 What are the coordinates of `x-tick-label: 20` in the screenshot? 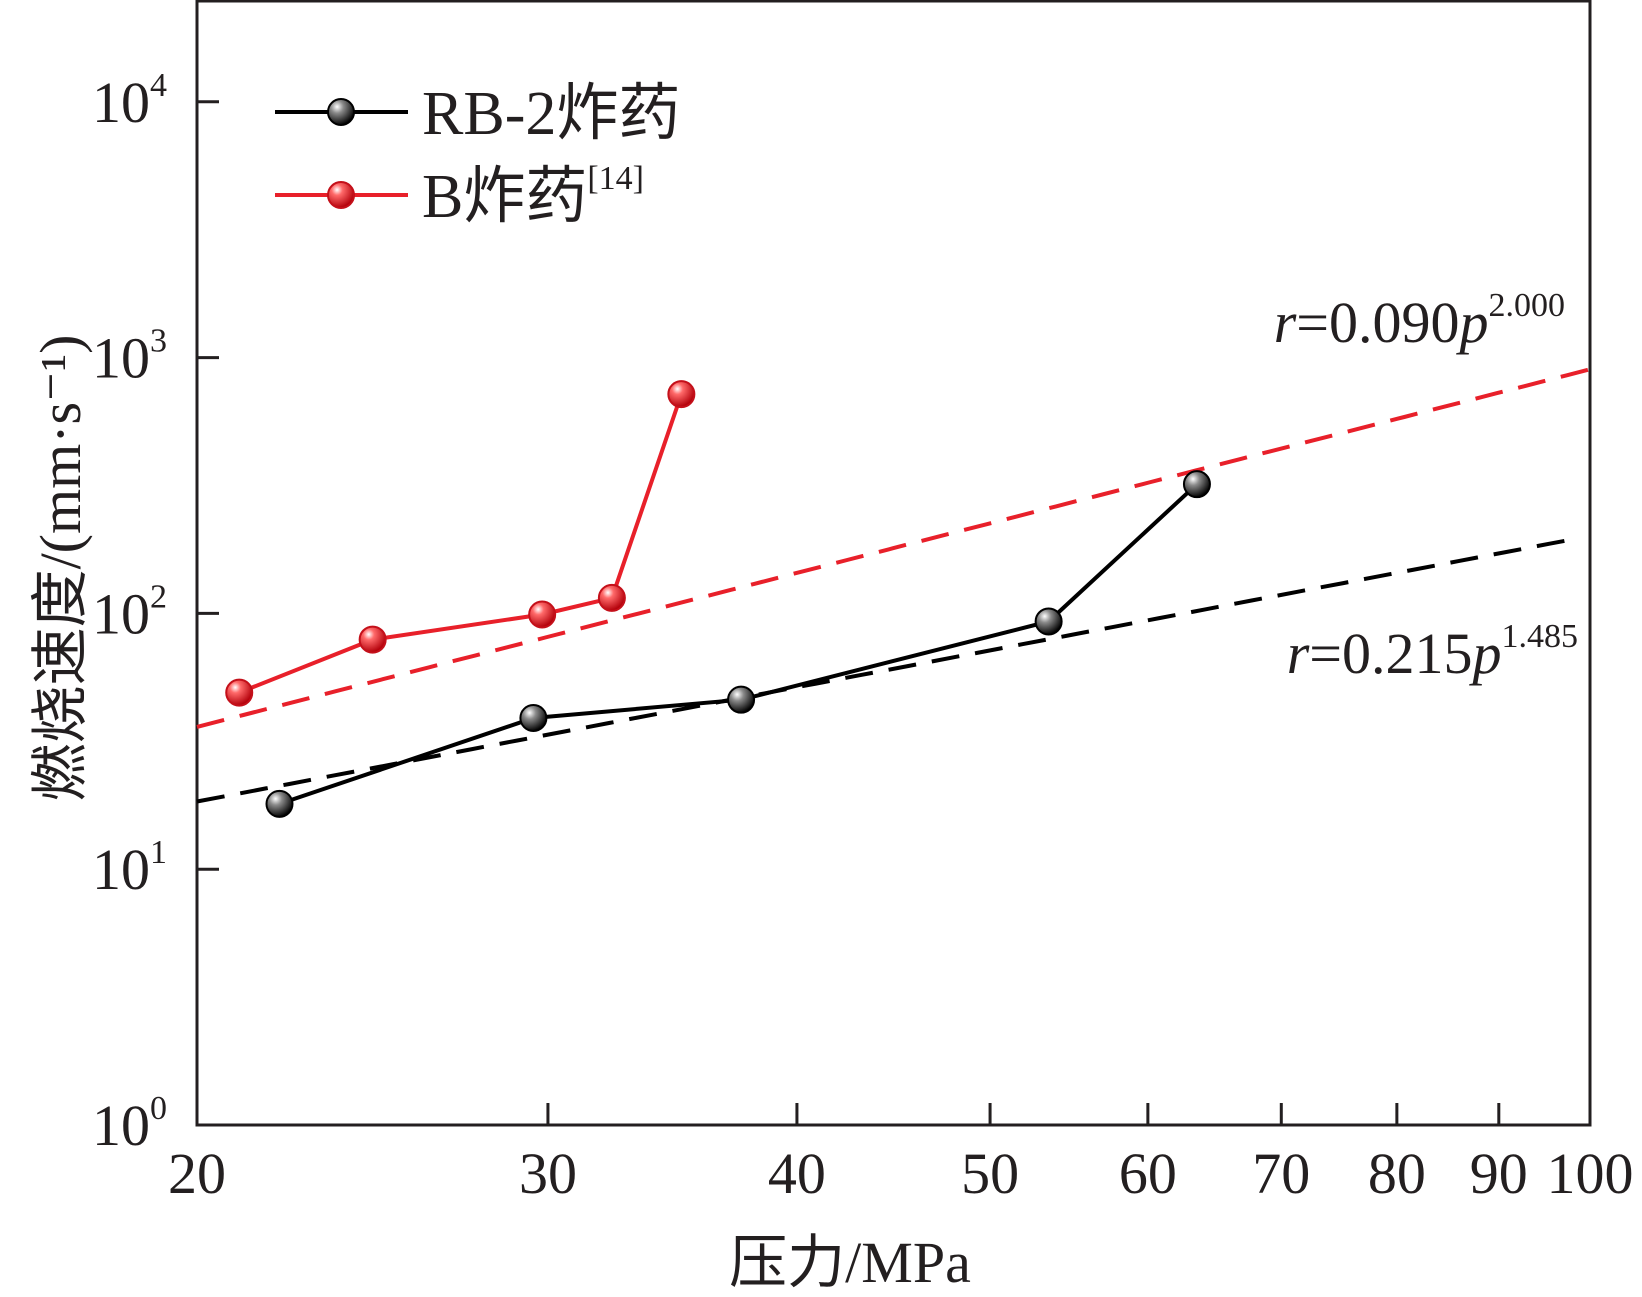 It's located at (197, 1173).